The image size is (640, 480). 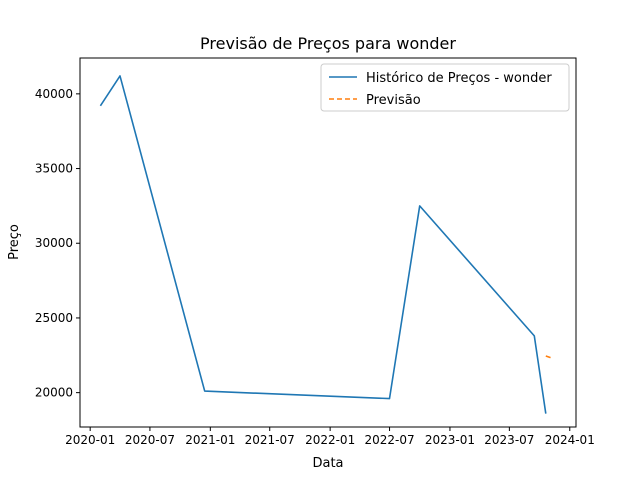 I want to click on y-tick-label: 40000, so click(x=54, y=94).